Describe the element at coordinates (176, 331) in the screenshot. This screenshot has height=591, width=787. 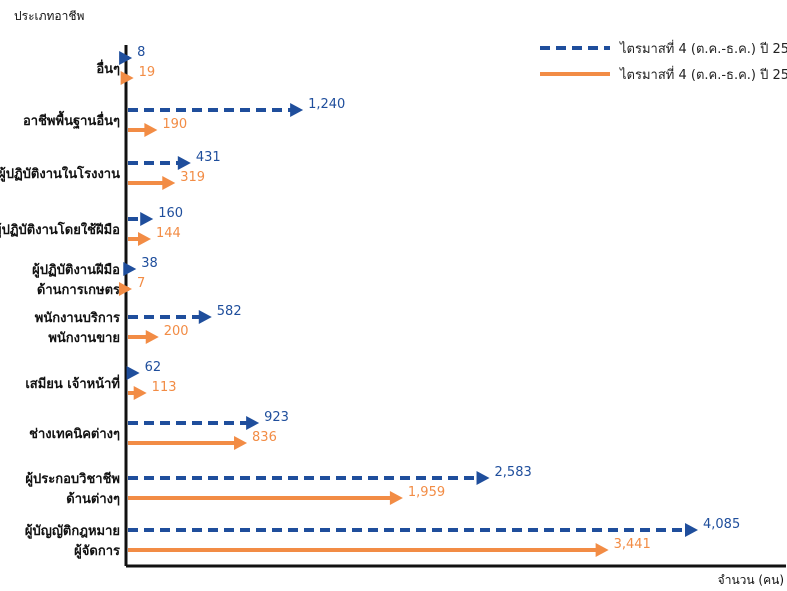
I see `data-label-s1-5: 200` at that location.